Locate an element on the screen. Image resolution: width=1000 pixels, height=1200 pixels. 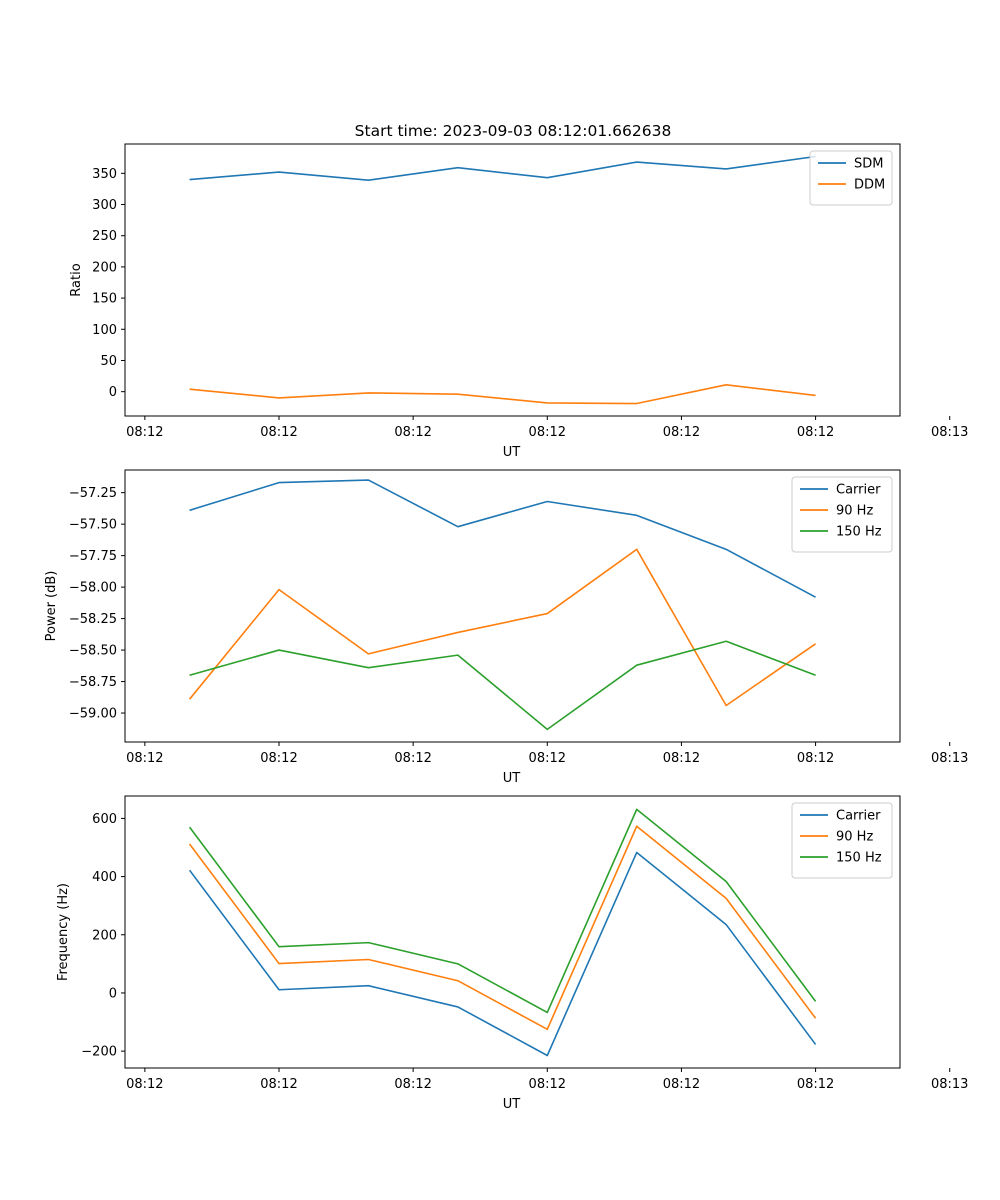
figure-title: Start time: 2023-09-03 08:12:01.662638 is located at coordinates (513, 131).